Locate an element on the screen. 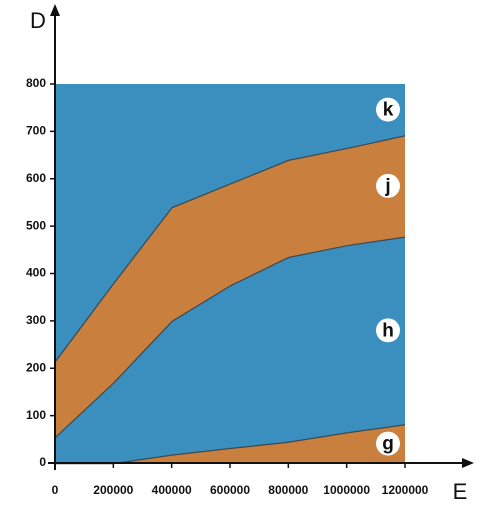 This screenshot has width=492, height=527. x-axis-arrow is located at coordinates (468, 463).